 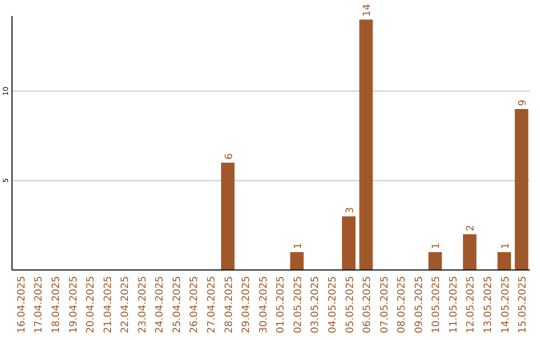 What do you see at coordinates (74, 305) in the screenshot?
I see `x-tick-label: 19.04.2025` at bounding box center [74, 305].